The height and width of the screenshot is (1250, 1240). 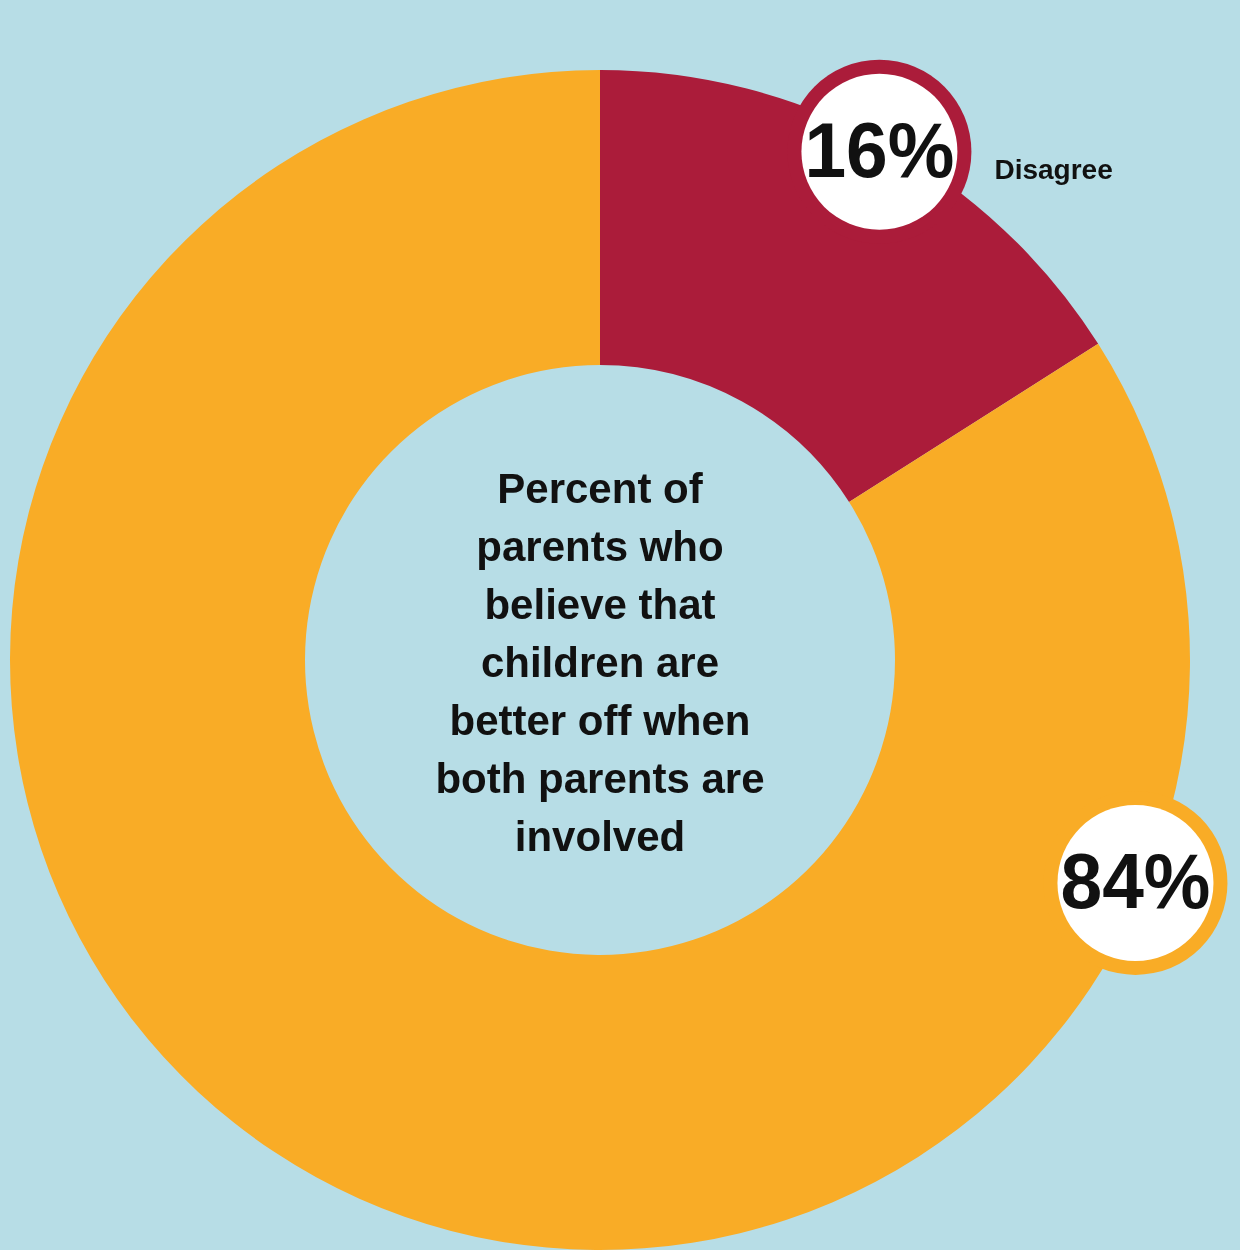 I want to click on data-label: 16%, so click(x=879, y=150).